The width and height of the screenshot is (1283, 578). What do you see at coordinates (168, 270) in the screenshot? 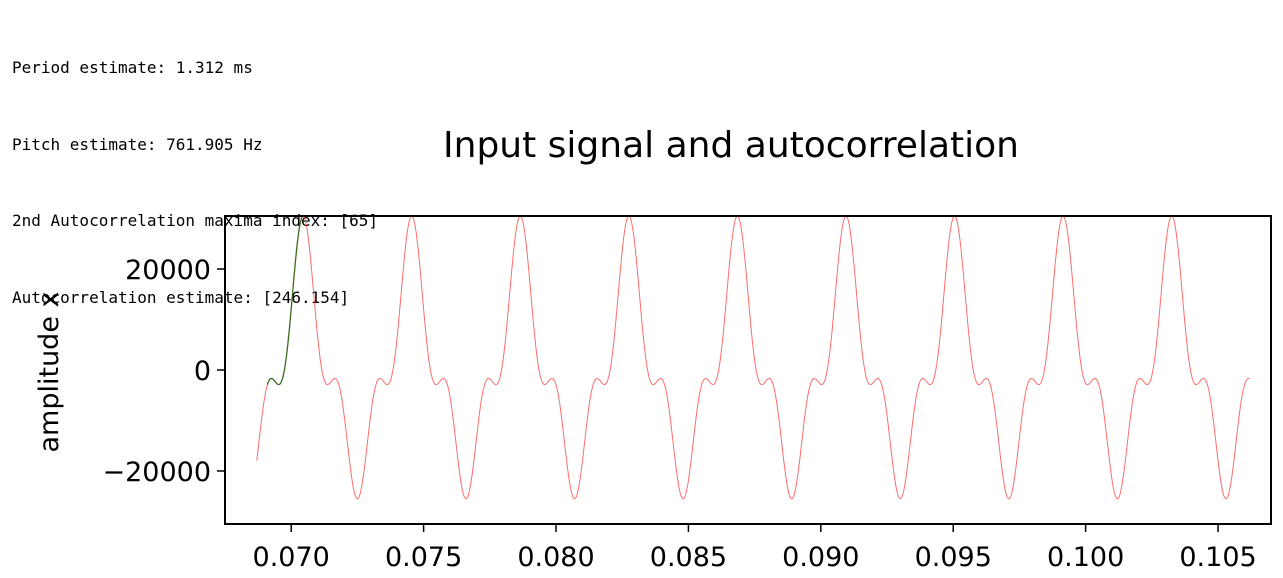
I see `y-tick-label: 20000` at bounding box center [168, 270].